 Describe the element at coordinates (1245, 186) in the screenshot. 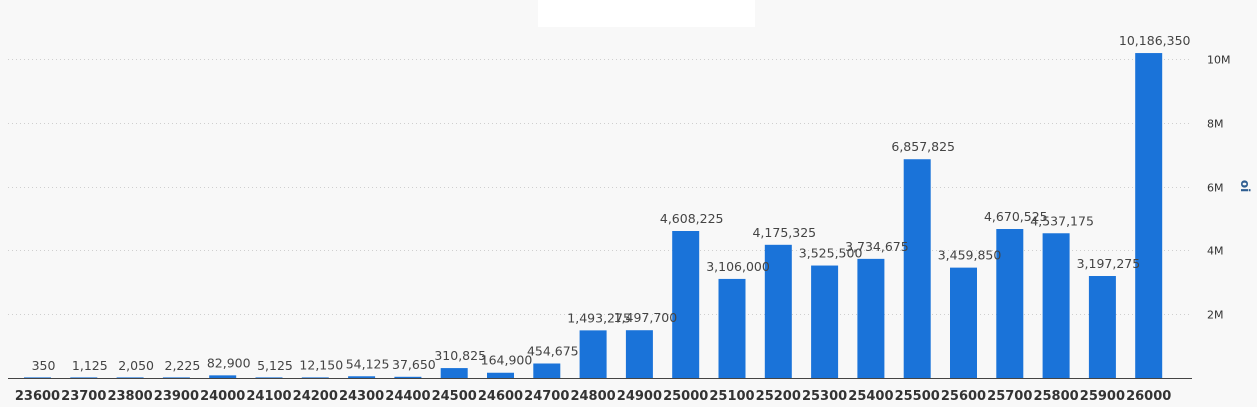

I see `y-axis-title: oi` at that location.